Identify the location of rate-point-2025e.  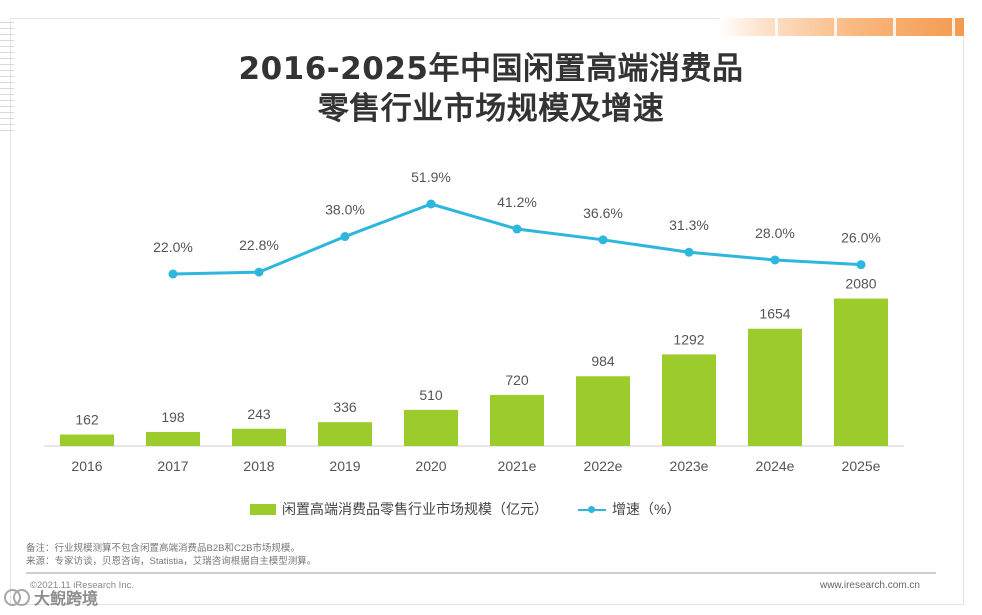
(861, 265).